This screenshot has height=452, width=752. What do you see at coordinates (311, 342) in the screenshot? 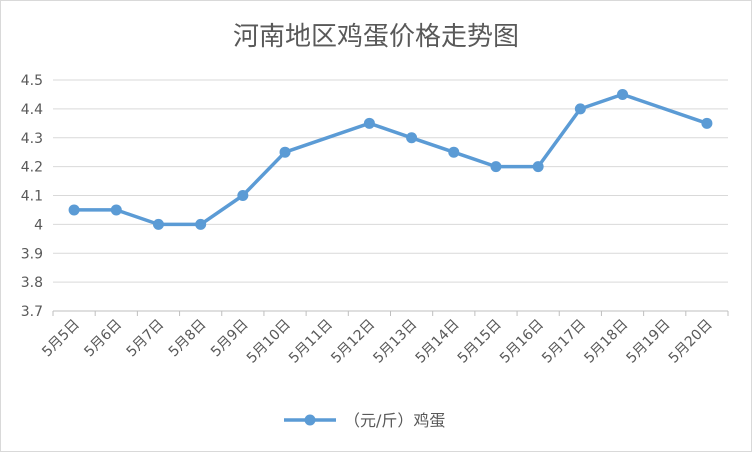
I see `x-tick-label: 5月11日` at bounding box center [311, 342].